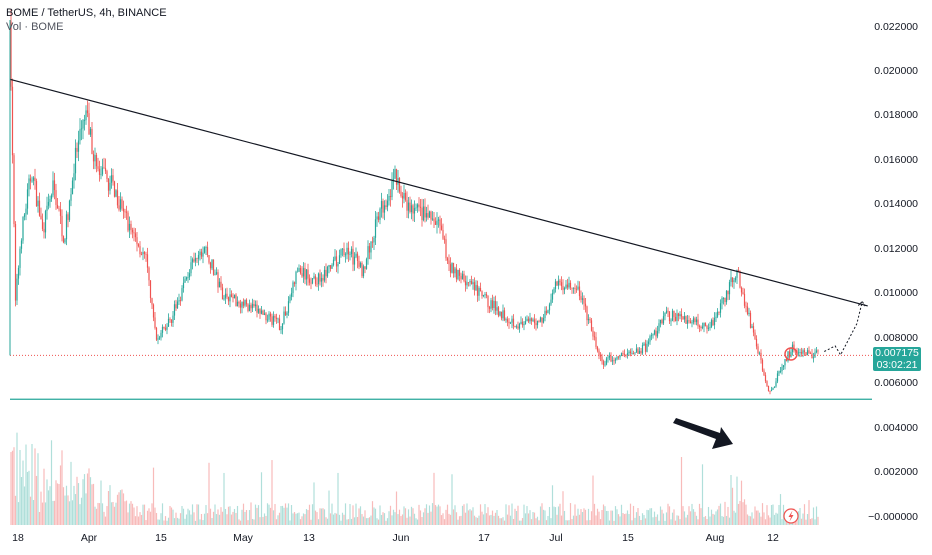 This screenshot has width=932, height=555. I want to click on time-tick-label: Aug, so click(715, 538).